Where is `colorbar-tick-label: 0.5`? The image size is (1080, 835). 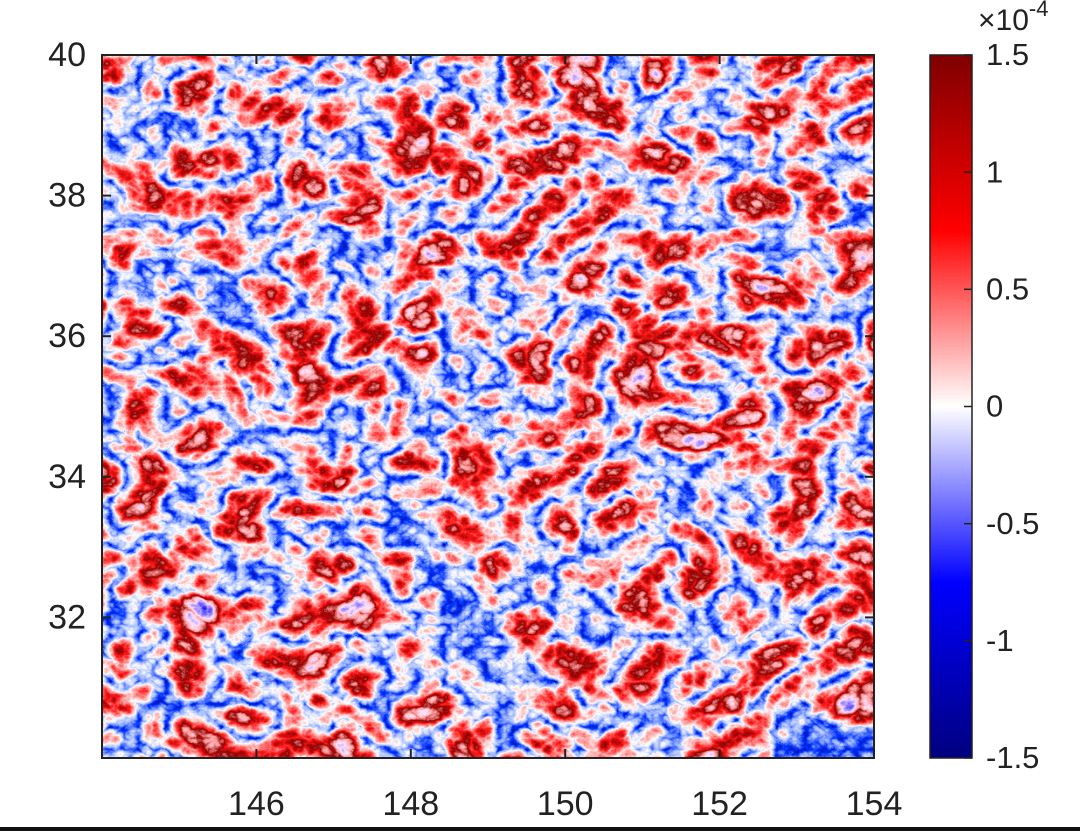
colorbar-tick-label: 0.5 is located at coordinates (1007, 289).